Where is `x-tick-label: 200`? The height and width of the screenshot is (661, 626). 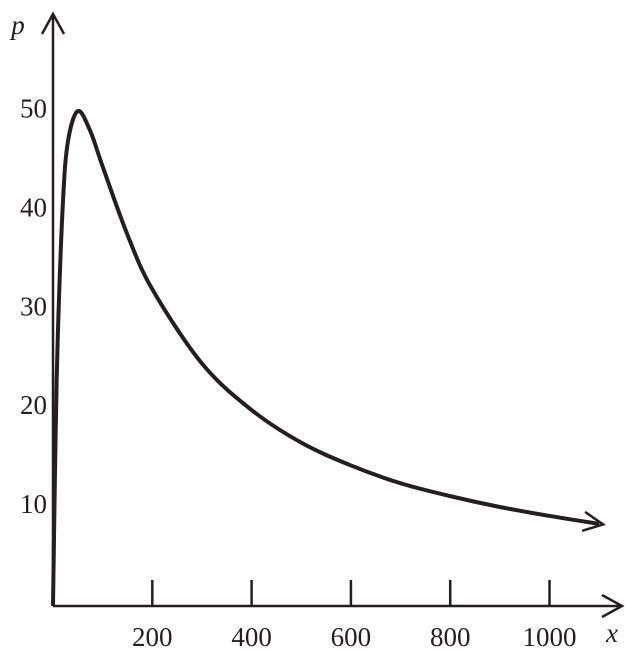
x-tick-label: 200 is located at coordinates (152, 637).